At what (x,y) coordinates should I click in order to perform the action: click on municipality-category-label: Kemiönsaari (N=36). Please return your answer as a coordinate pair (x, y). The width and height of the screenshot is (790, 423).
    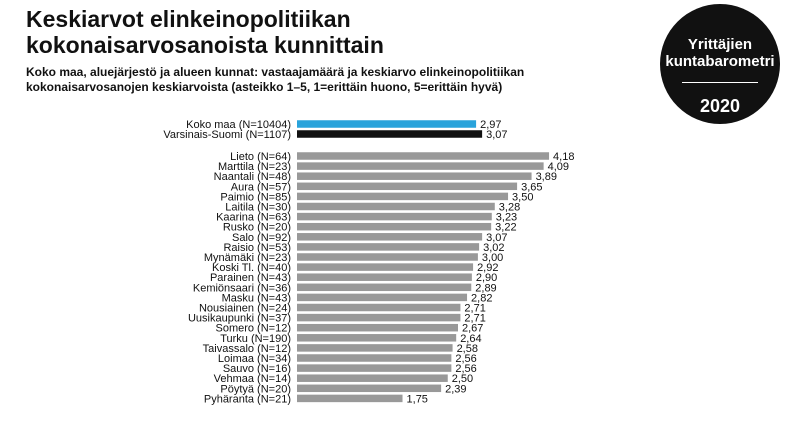
    Looking at the image, I should click on (242, 288).